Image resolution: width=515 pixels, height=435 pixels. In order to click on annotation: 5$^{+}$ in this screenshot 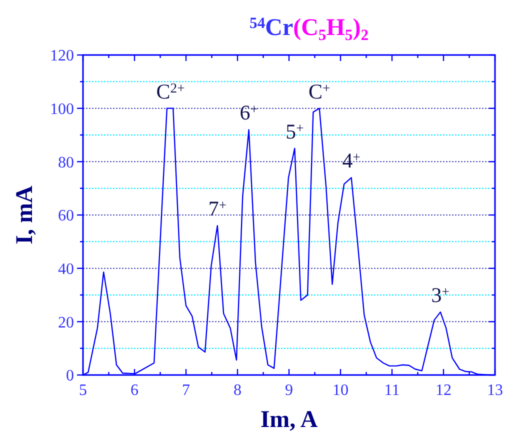, I will do `click(295, 131)`.